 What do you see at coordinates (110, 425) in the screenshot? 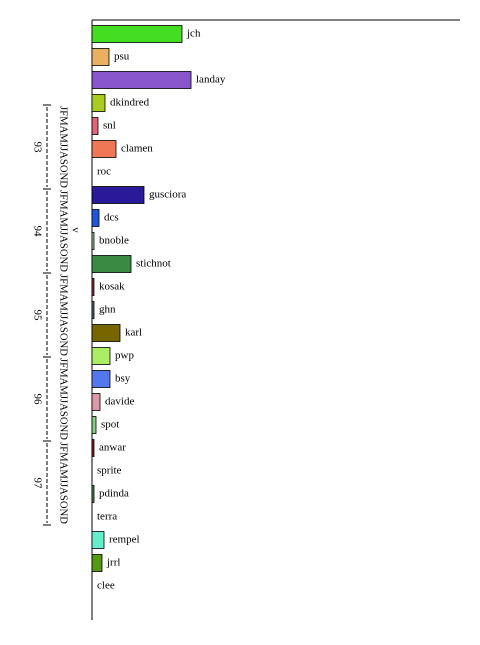
I see `bar-label: spot` at bounding box center [110, 425].